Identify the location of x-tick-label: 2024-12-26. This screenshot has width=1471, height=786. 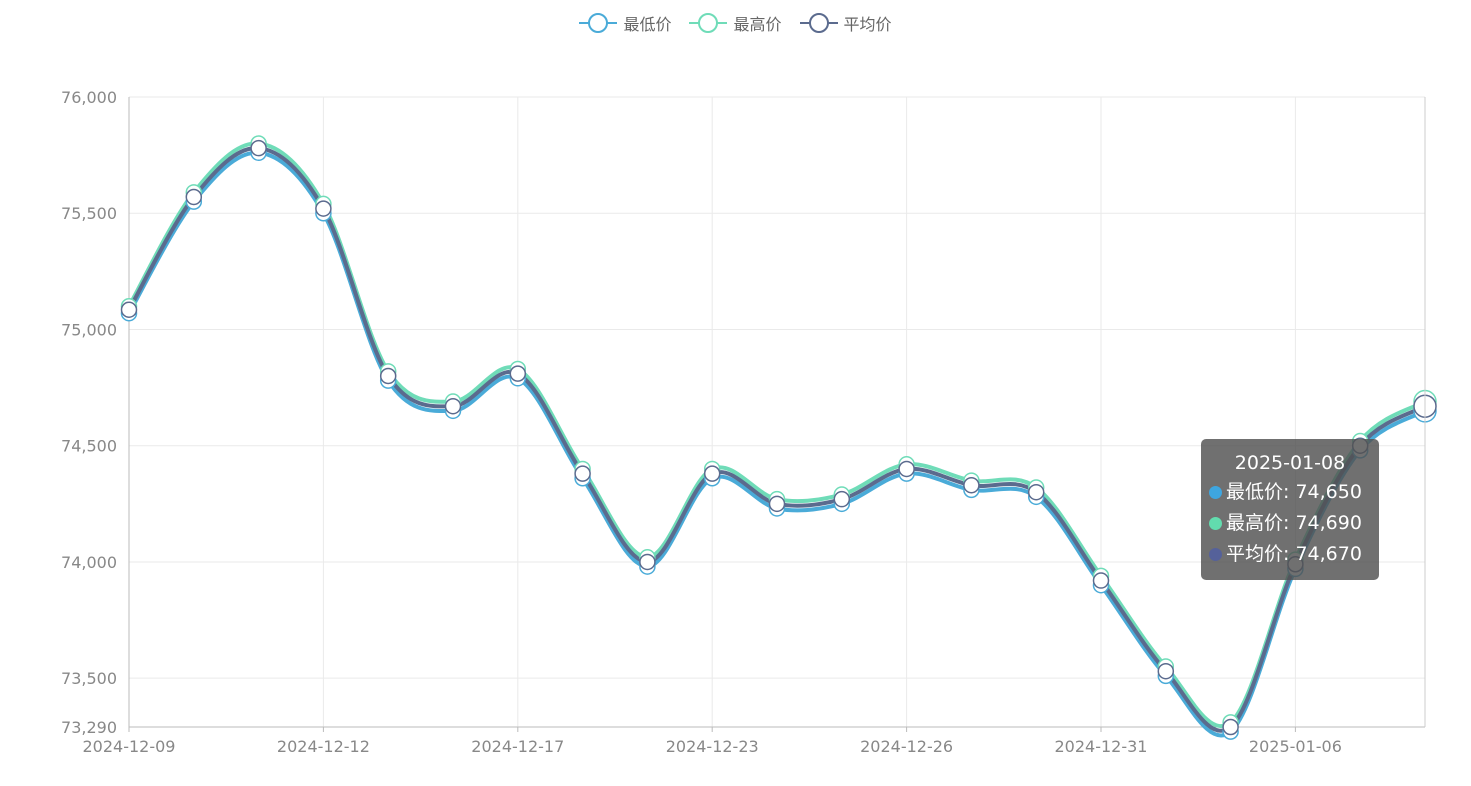
(906, 746).